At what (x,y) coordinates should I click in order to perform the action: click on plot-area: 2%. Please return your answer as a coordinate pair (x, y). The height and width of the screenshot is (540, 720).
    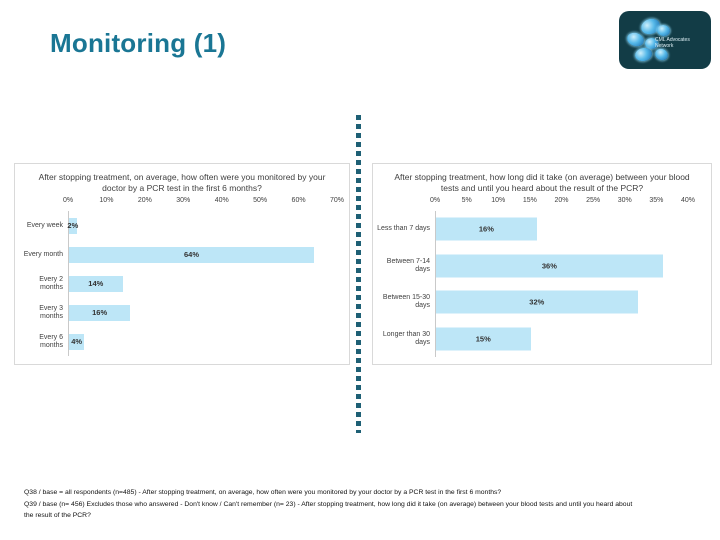
    Looking at the image, I should click on (202, 225).